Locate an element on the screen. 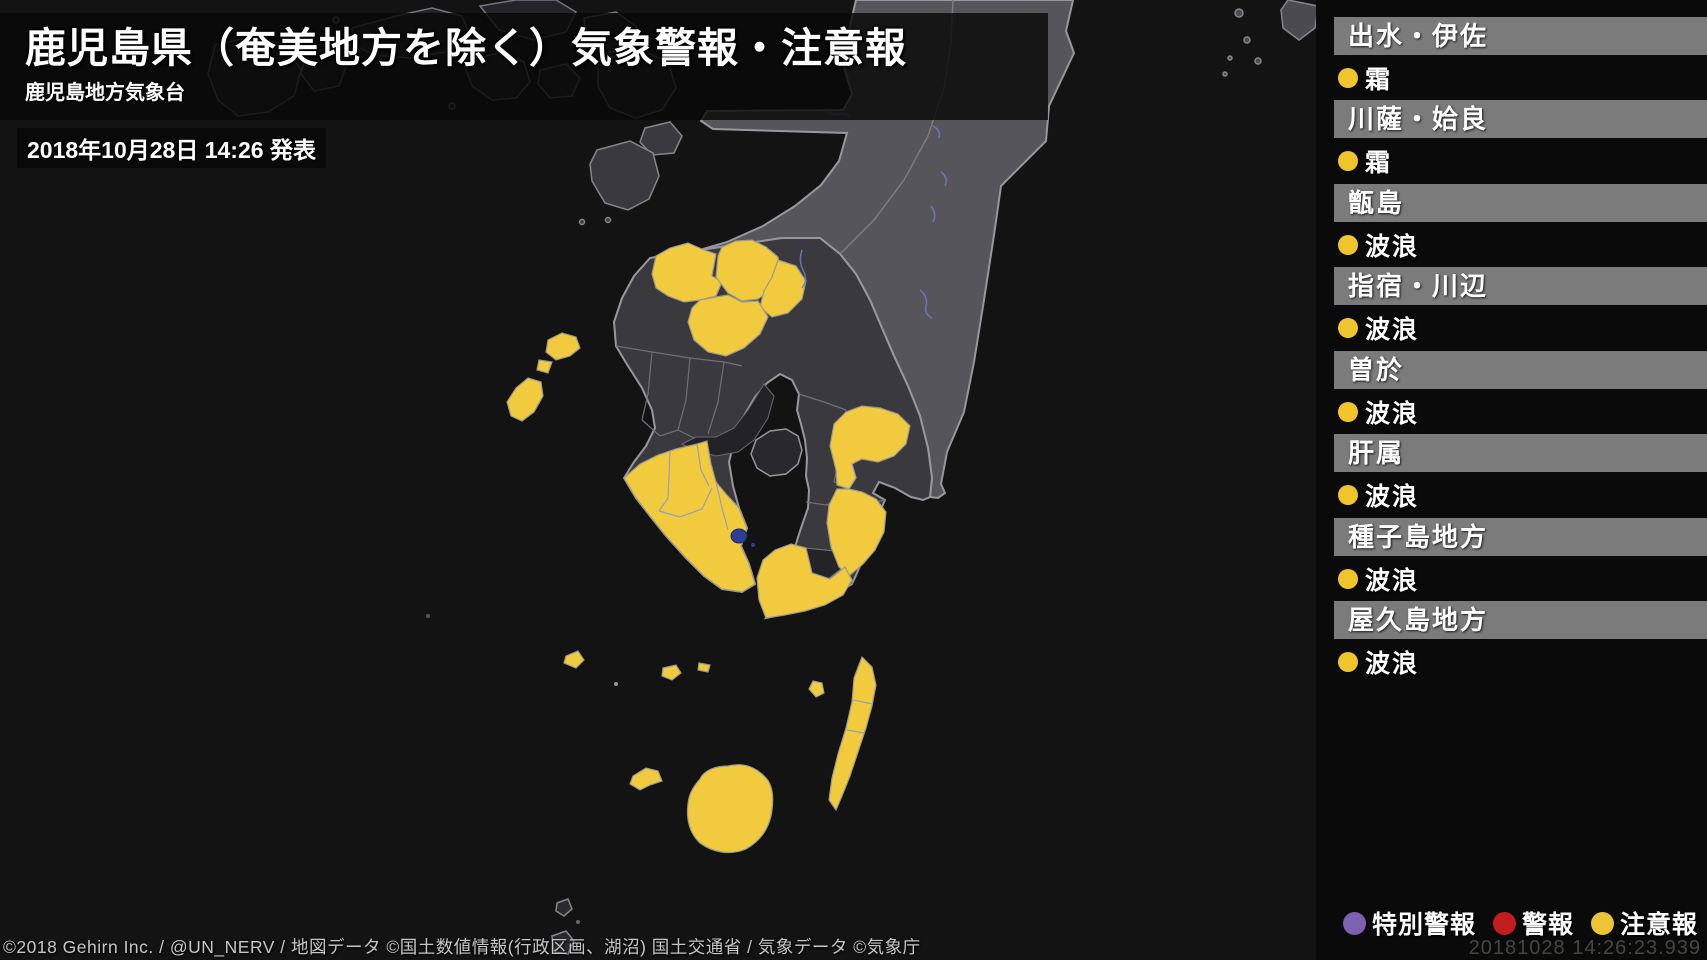  legend-item-advisory: 注意報 is located at coordinates (1644, 923).